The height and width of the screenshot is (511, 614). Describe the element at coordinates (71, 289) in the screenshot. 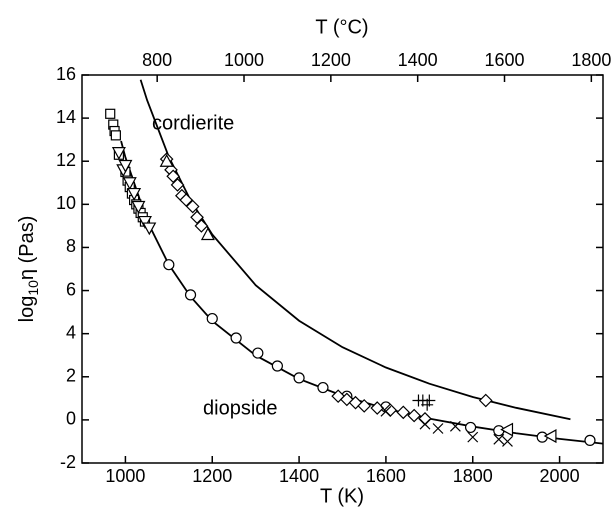

I see `y-tick-label: 6` at that location.